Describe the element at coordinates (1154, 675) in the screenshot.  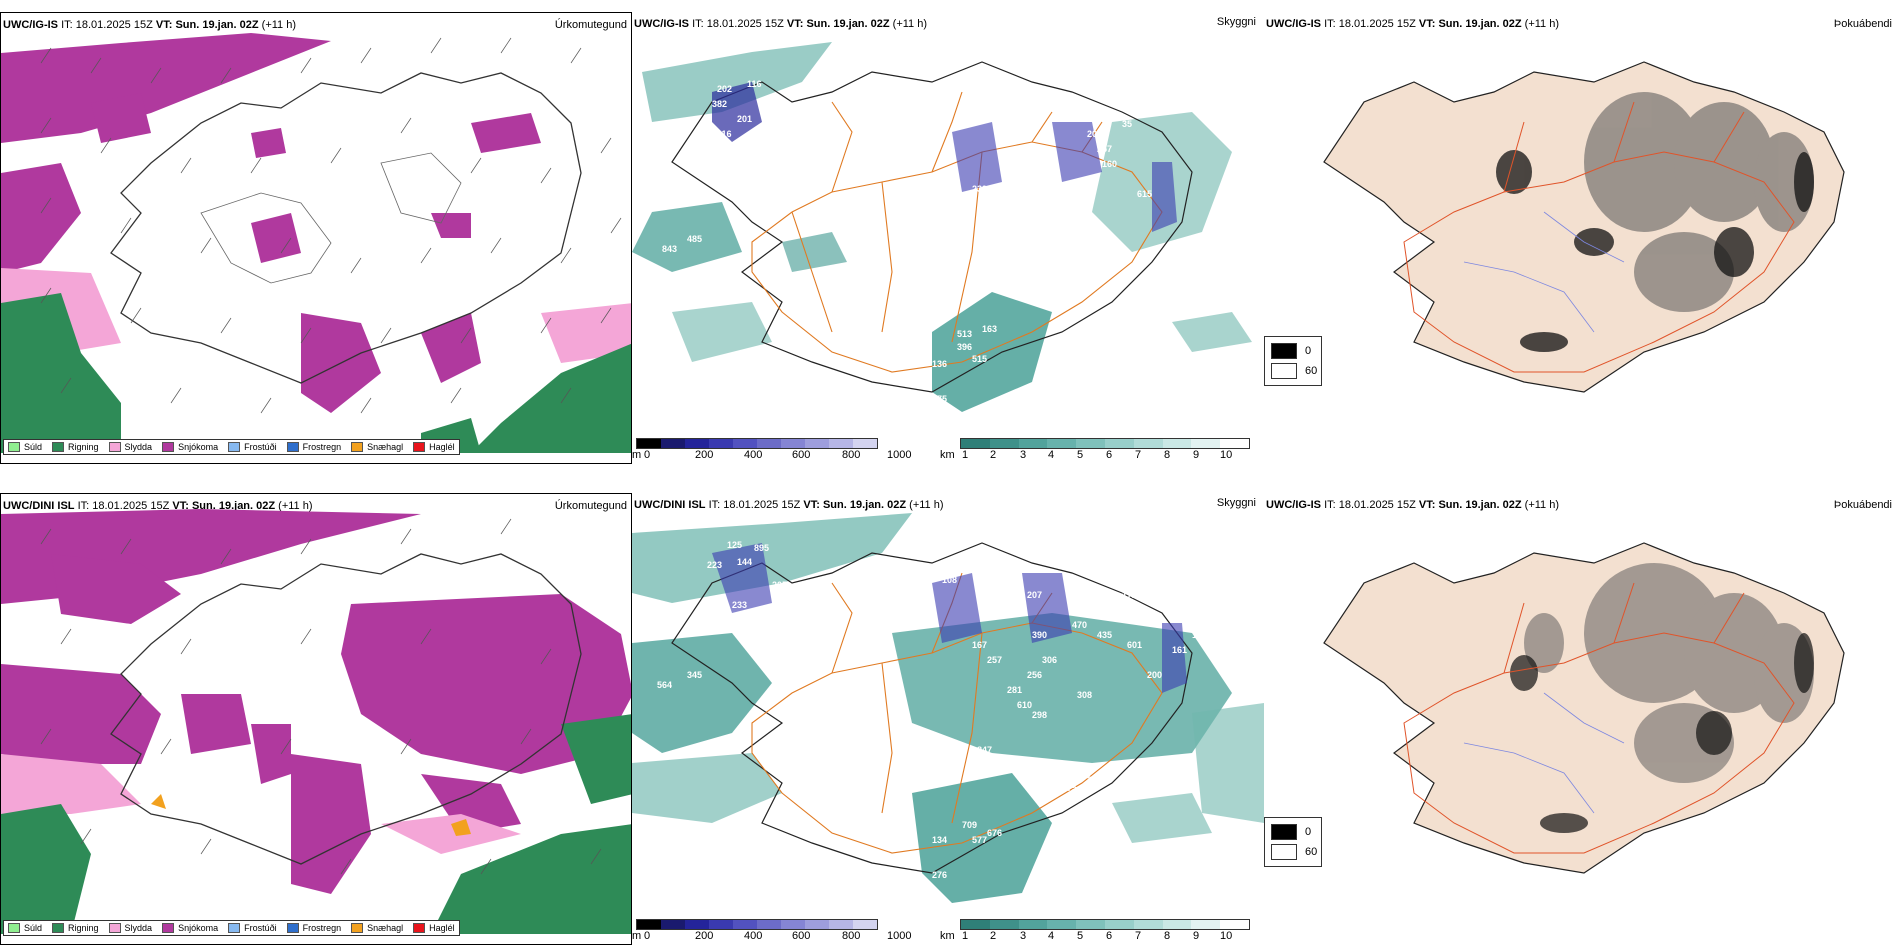
I see `vis-label: 200` at that location.